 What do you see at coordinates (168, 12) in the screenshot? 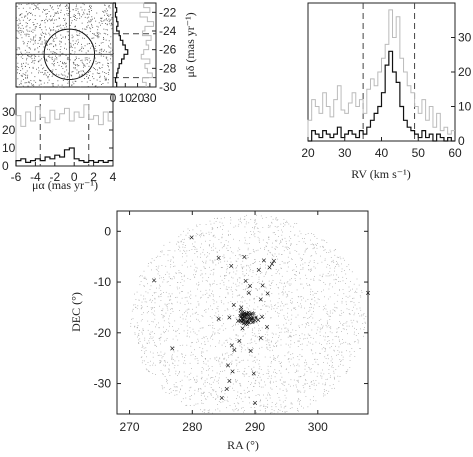
I see `mud-ytick-label: -22` at bounding box center [168, 12].